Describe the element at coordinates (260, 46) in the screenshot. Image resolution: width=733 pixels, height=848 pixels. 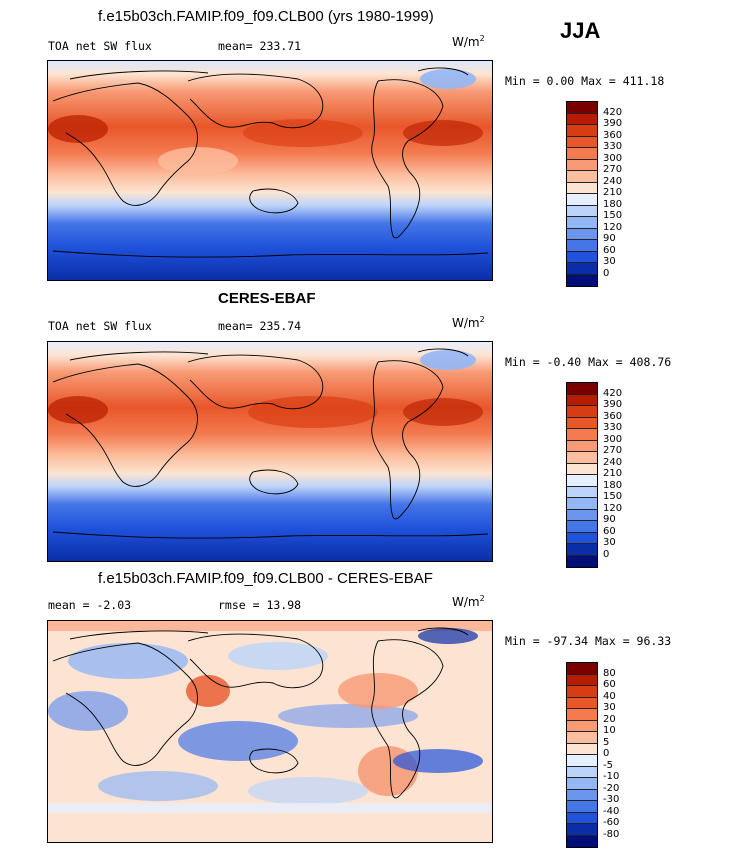
I see `panel-1-mean-label: mean= 233.71` at that location.